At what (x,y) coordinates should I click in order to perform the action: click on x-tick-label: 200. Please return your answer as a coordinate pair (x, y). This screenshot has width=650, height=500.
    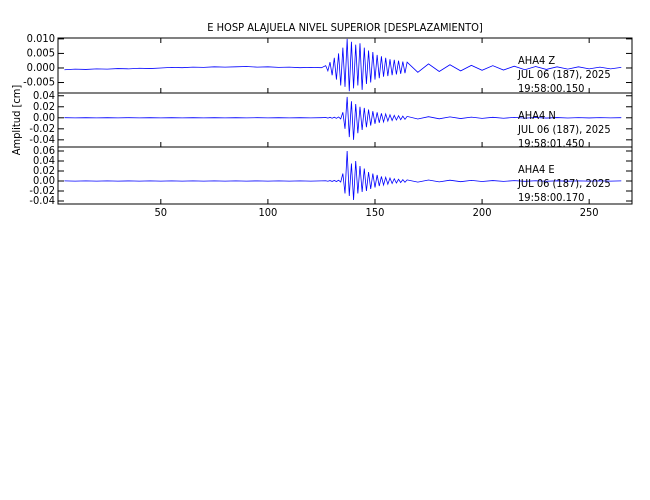
    Looking at the image, I should click on (482, 212).